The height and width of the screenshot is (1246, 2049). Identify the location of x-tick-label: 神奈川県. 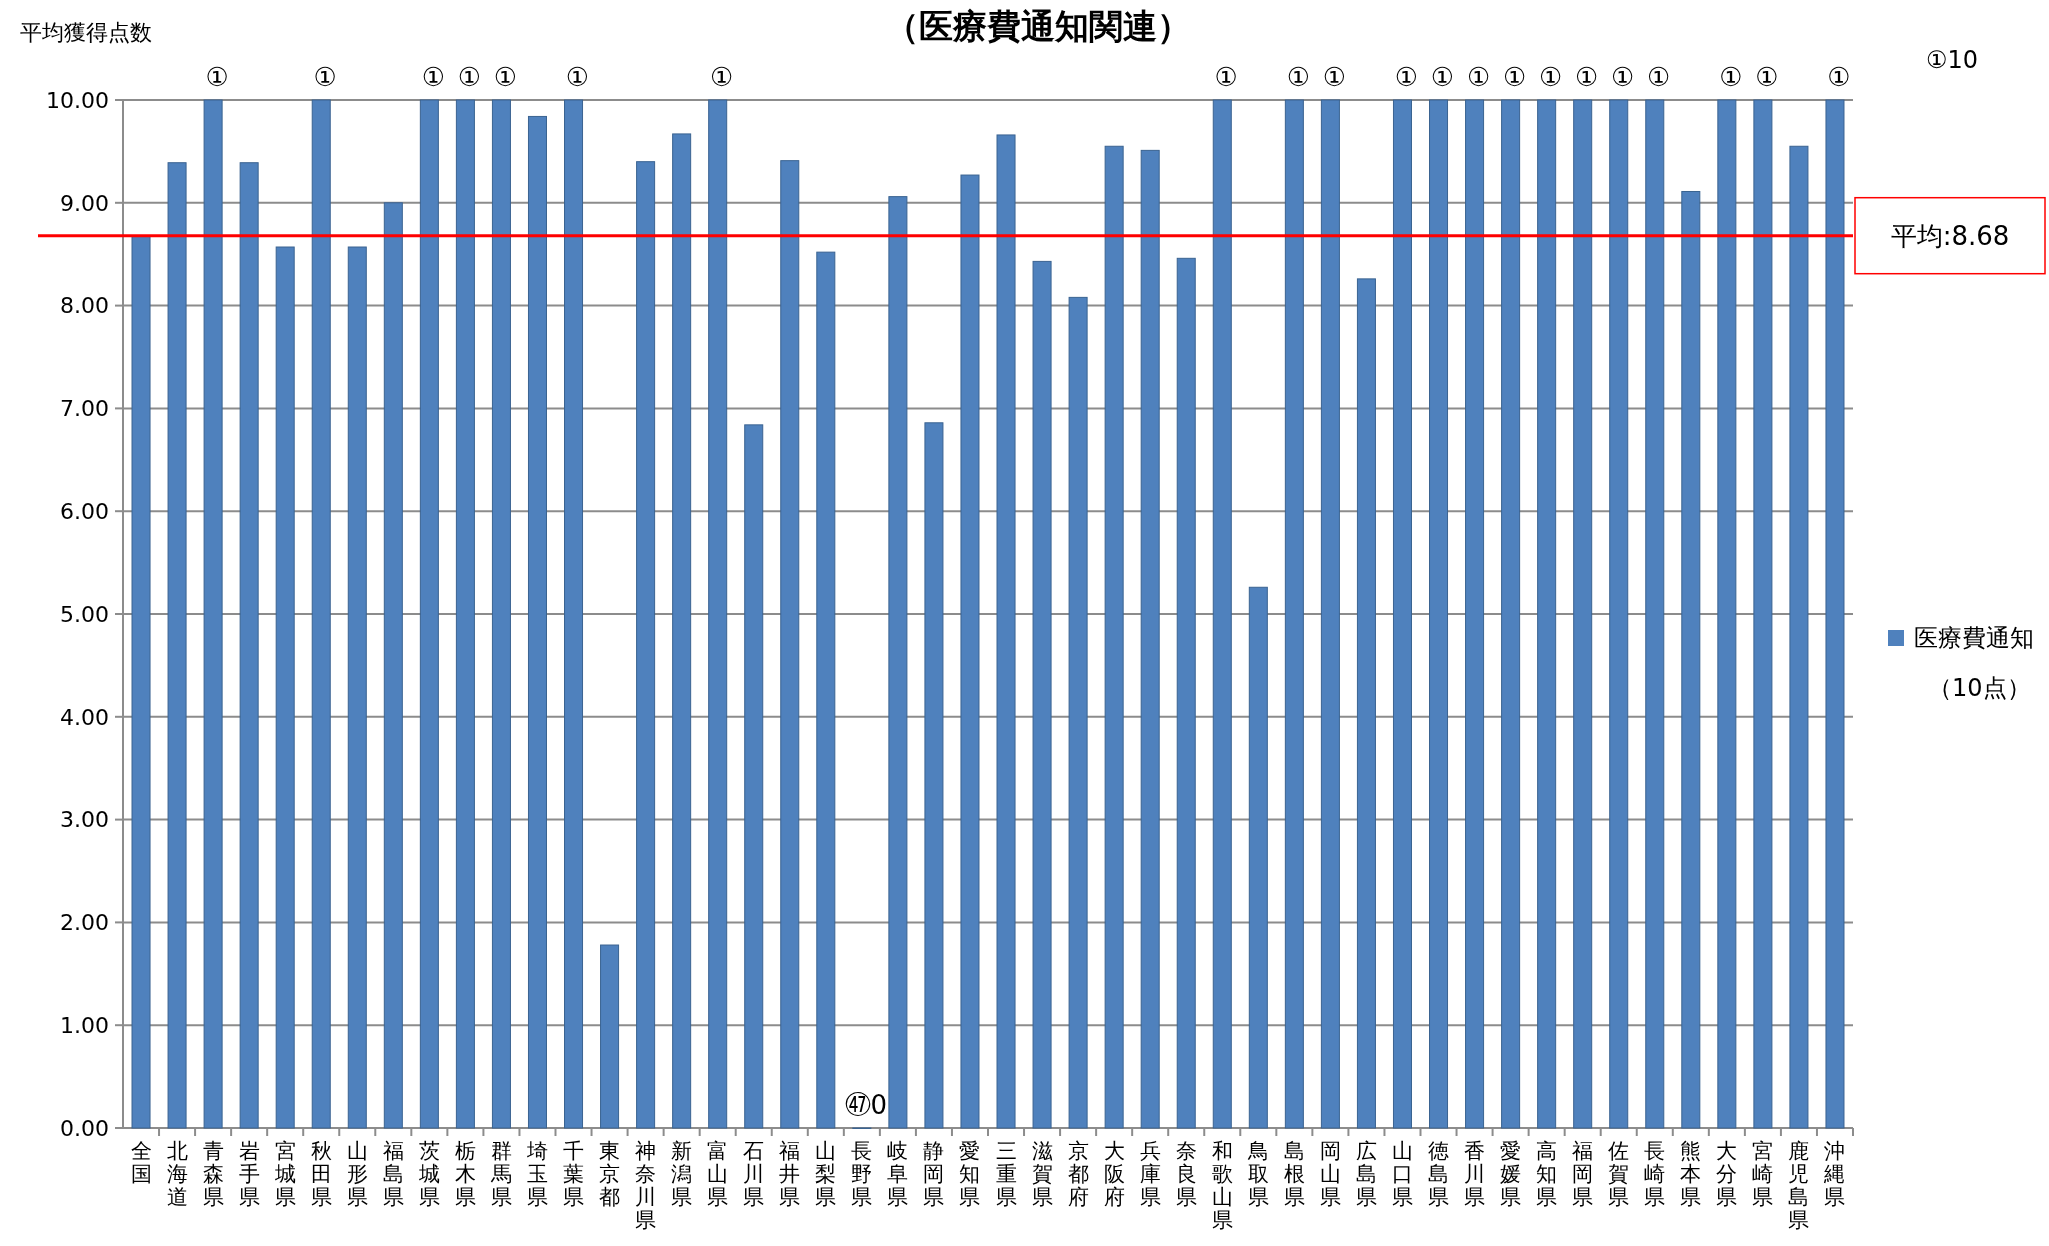
(646, 1185).